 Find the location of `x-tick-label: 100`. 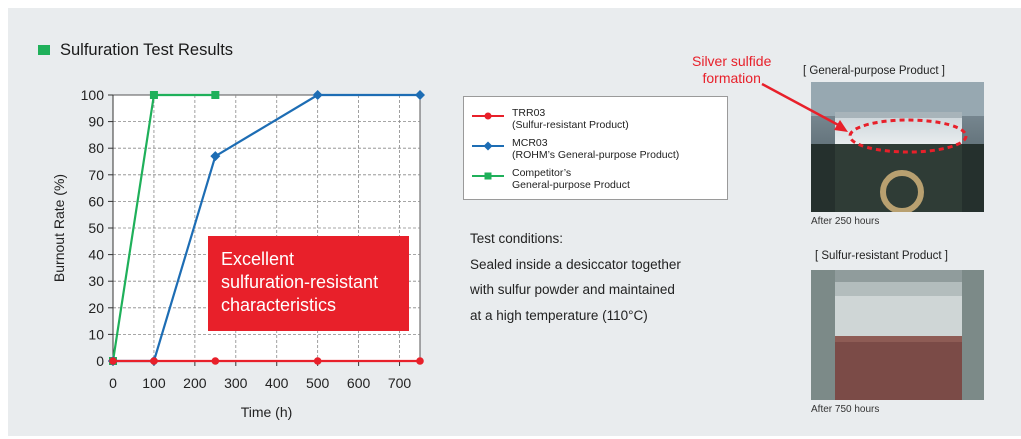

x-tick-label: 100 is located at coordinates (154, 383).